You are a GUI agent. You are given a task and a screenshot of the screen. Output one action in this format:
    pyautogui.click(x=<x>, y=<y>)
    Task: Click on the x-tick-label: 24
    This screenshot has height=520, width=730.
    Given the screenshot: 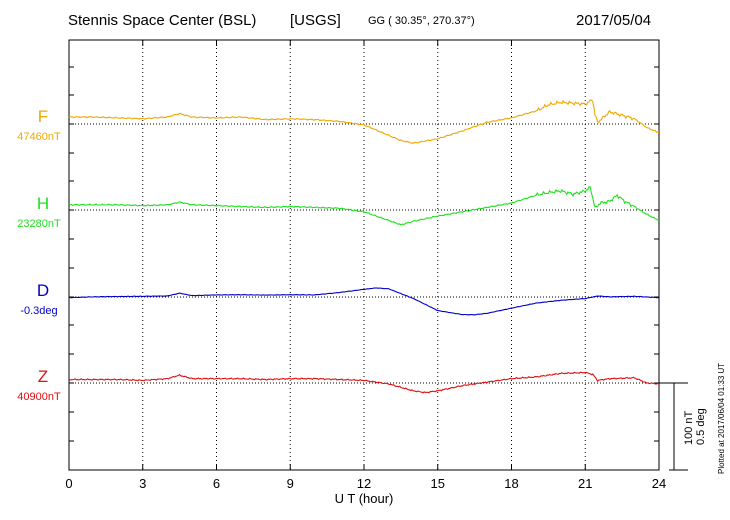 What is the action you would take?
    pyautogui.click(x=659, y=483)
    